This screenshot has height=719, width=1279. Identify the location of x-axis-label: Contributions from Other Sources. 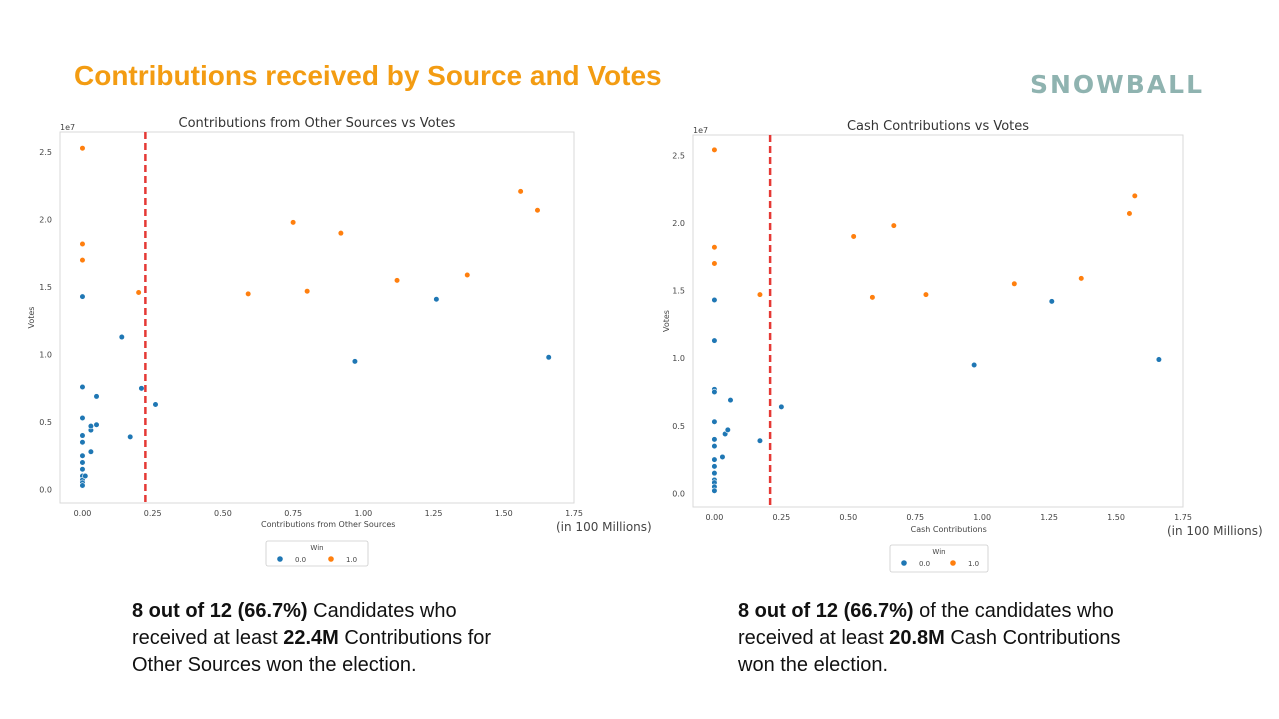
(328, 524).